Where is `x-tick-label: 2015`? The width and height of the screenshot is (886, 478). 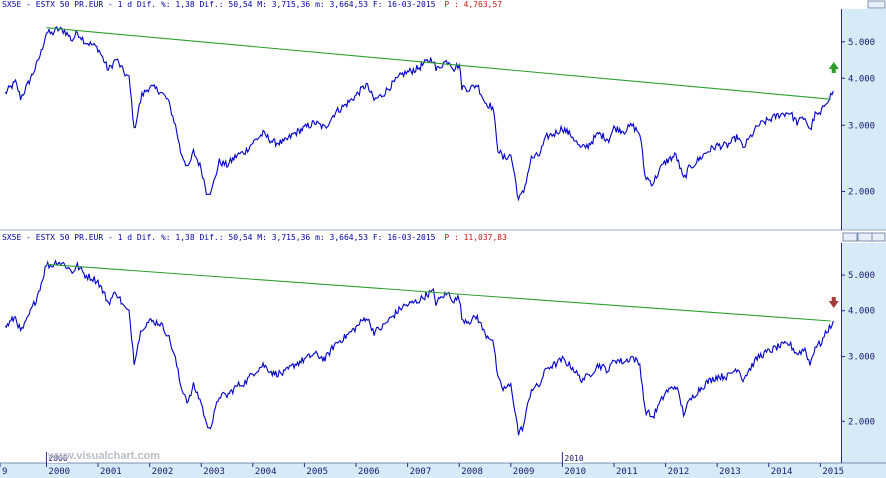
x-tick-label: 2015 is located at coordinates (833, 472).